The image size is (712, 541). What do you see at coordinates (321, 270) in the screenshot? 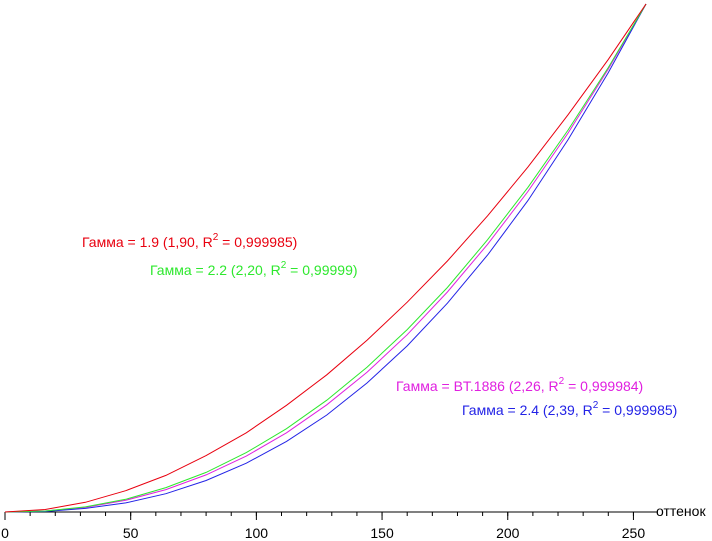
I see `label-text: = 0,99999)` at bounding box center [321, 270].